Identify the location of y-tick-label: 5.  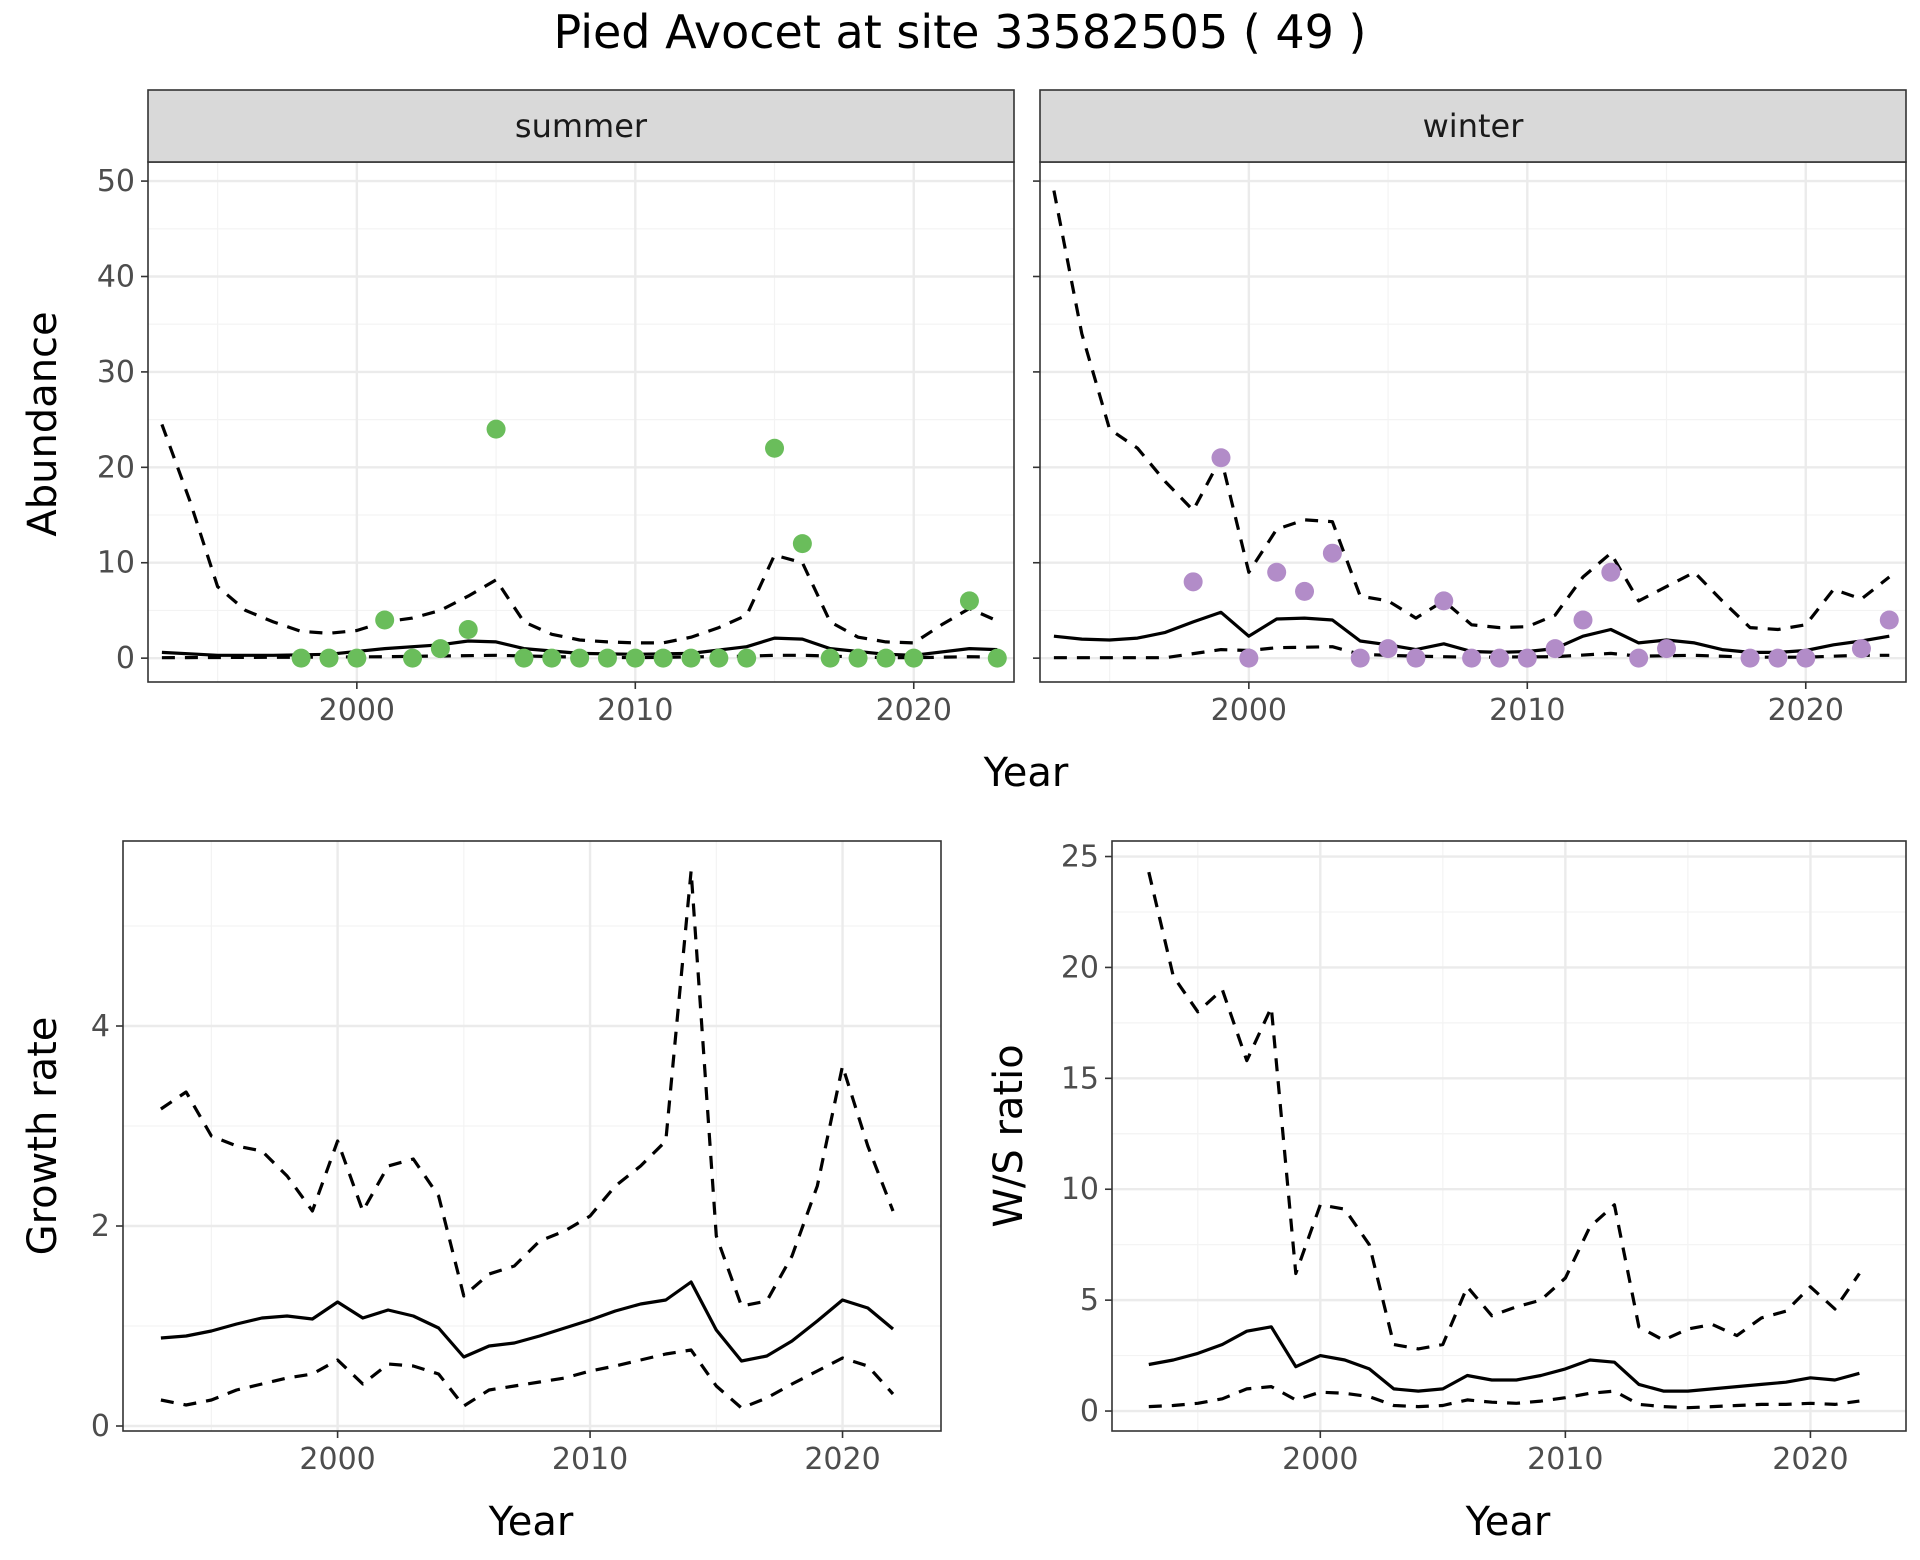
(1089, 1300).